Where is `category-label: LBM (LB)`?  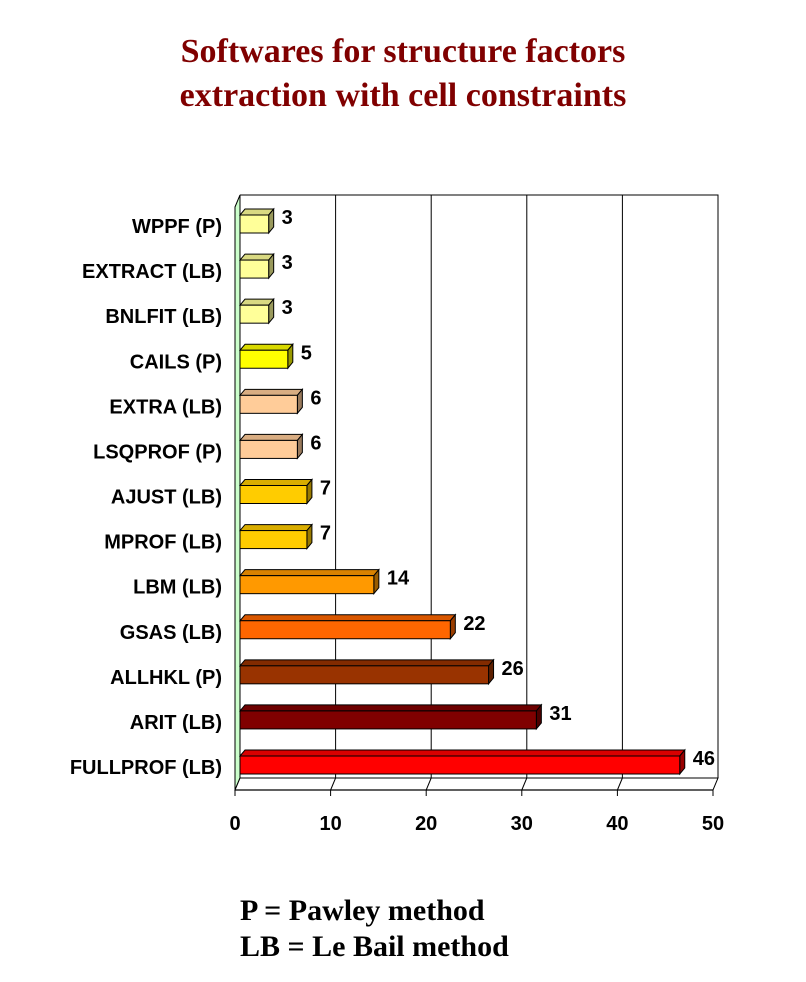
category-label: LBM (LB) is located at coordinates (177, 588).